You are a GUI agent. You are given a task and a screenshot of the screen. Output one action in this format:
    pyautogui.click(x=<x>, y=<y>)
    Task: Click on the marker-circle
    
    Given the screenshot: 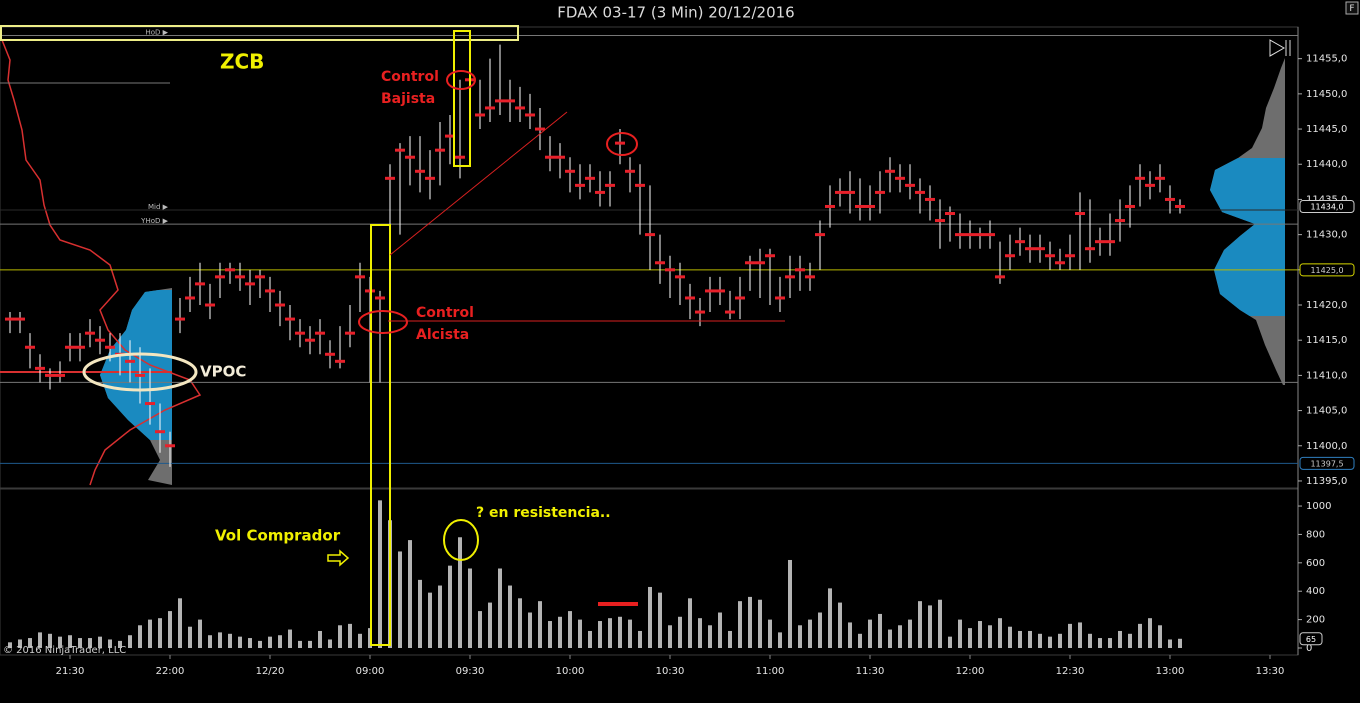 What is the action you would take?
    pyautogui.click(x=461, y=80)
    